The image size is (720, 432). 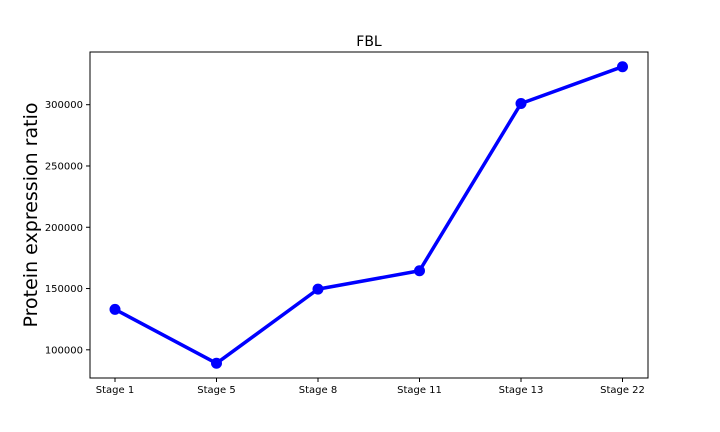 I want to click on y-tick-label: 300000, so click(x=64, y=105).